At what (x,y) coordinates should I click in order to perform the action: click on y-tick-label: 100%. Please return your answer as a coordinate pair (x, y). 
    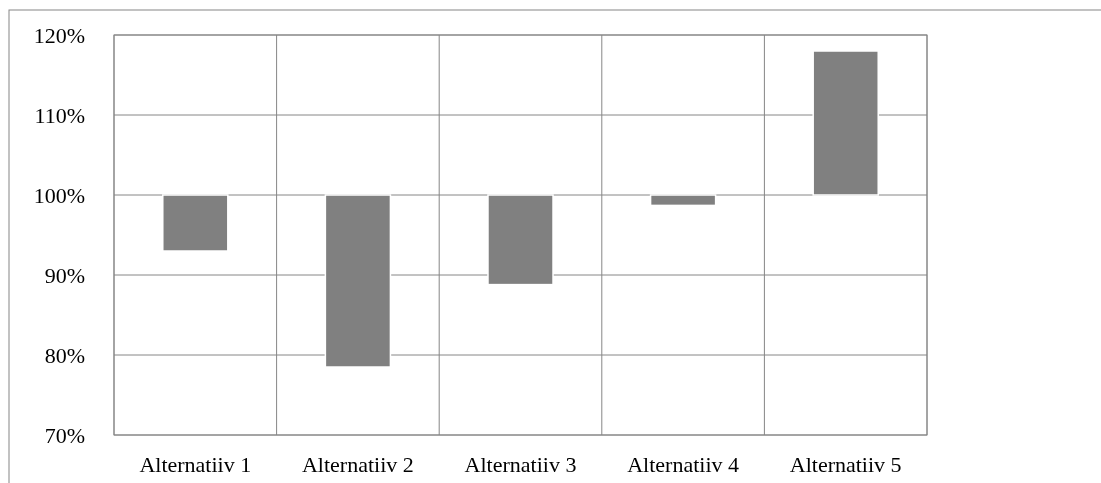
    Looking at the image, I should click on (59, 195).